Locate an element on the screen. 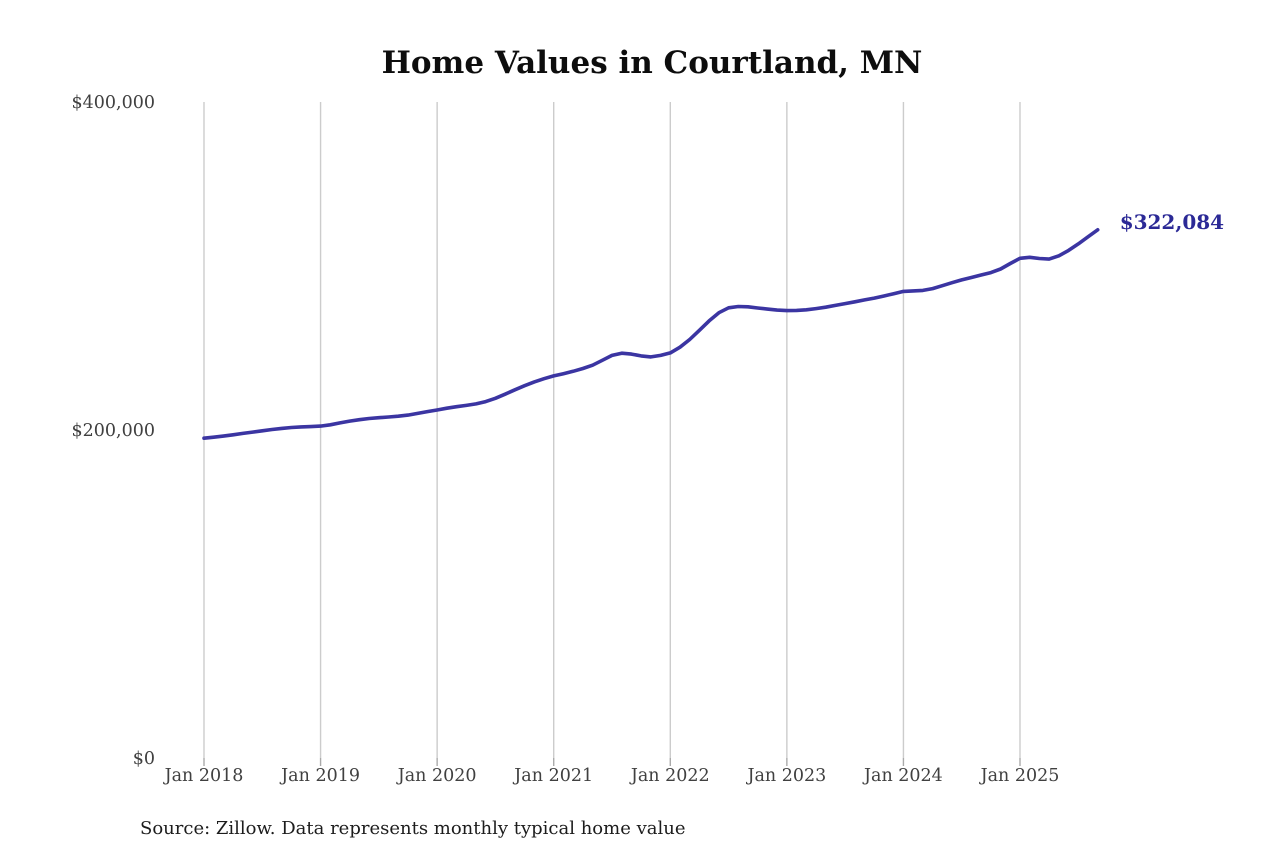  y-tick-label: $400,000 is located at coordinates (113, 103).